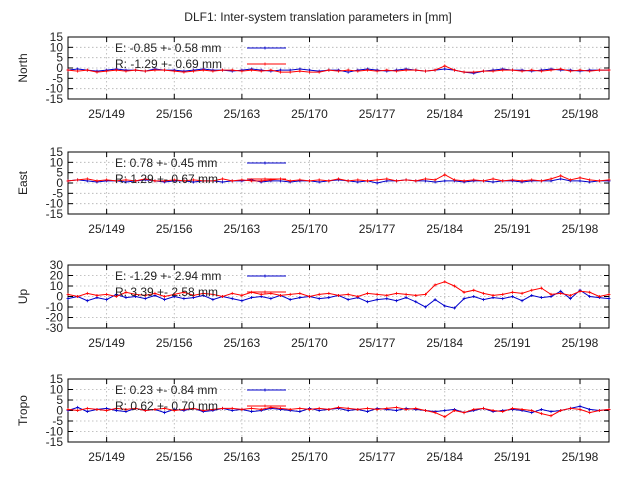  I want to click on y-tick-label: 0, so click(59, 297).